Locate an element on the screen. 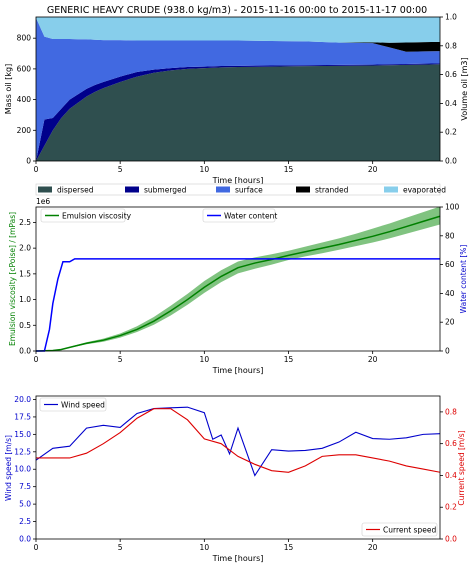 Image resolution: width=474 pixels, height=568 pixels. wind-speed-line is located at coordinates (238, 441).